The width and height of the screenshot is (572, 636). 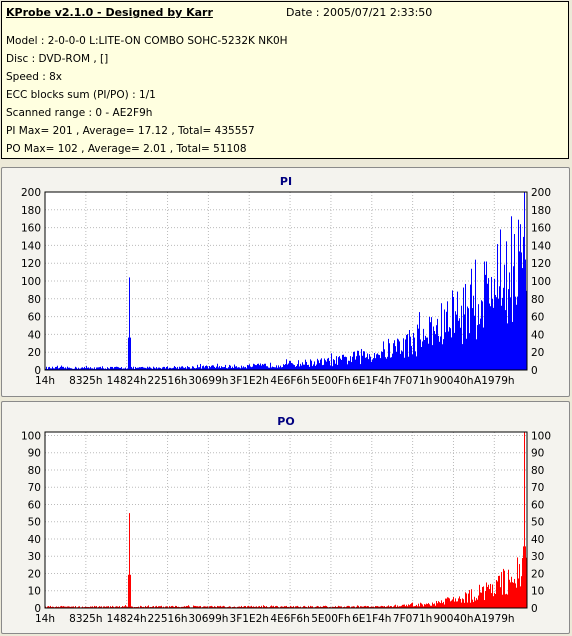 I want to click on y-tick-label-left: 70, so click(x=34, y=488).